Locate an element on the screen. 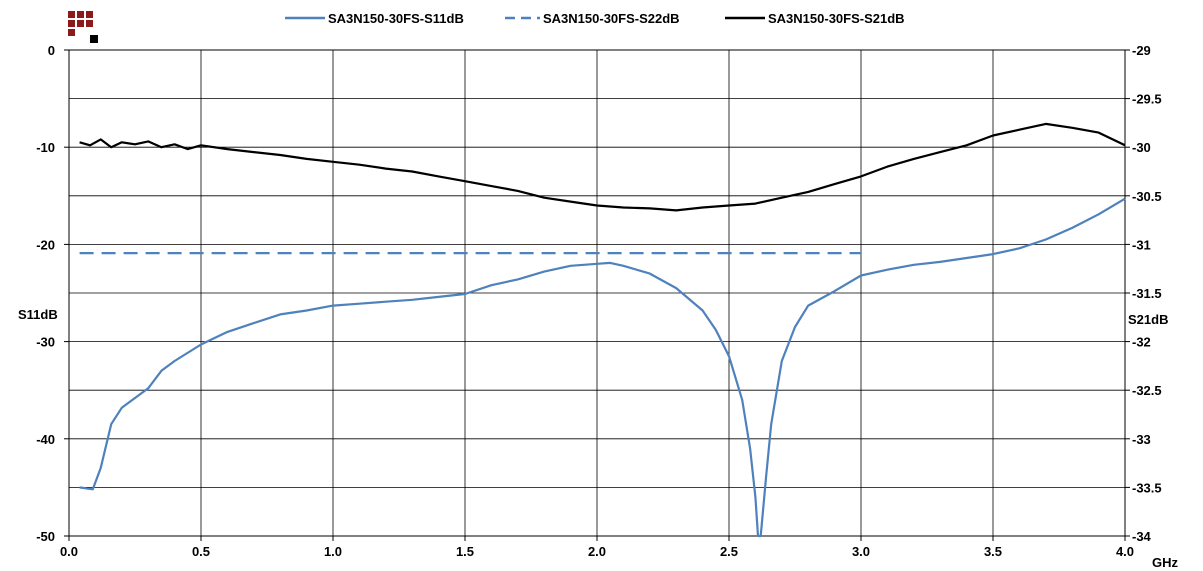  y-left-tick-label: -30 is located at coordinates (45, 342).